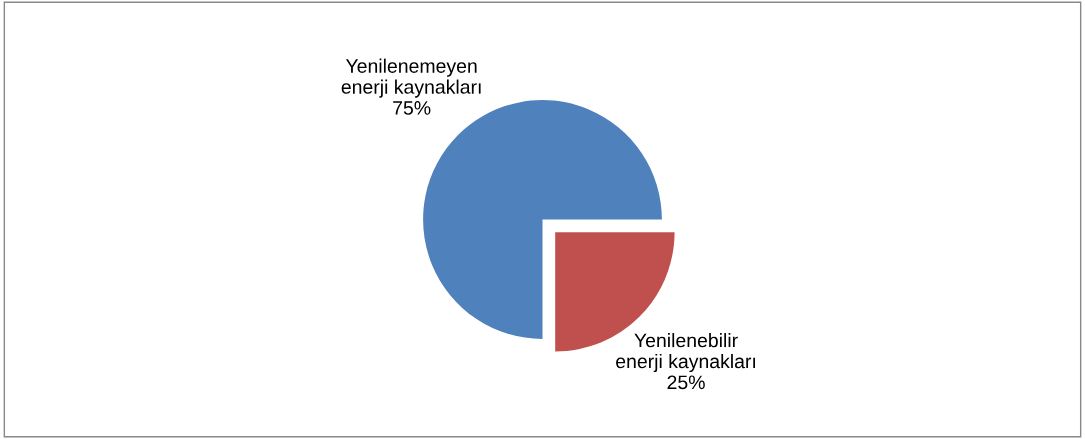  What do you see at coordinates (686, 382) in the screenshot?
I see `data-label: 25%` at bounding box center [686, 382].